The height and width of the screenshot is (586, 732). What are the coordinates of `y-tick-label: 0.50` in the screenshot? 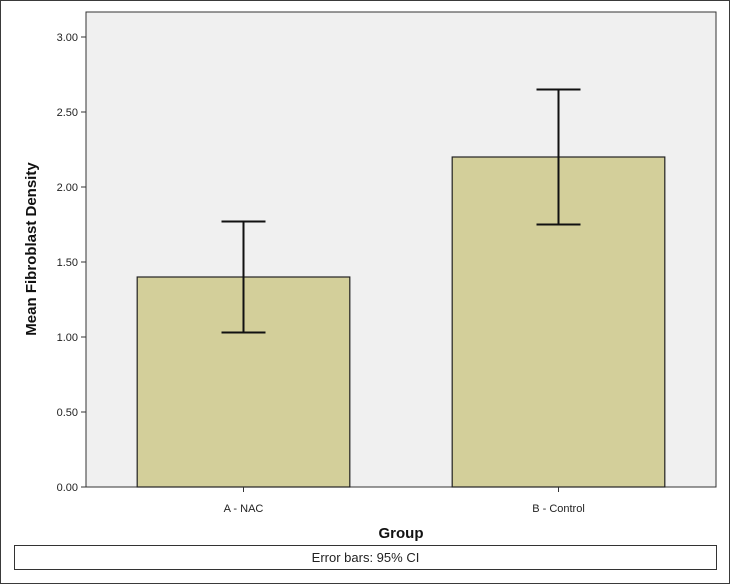 It's located at (67, 413).